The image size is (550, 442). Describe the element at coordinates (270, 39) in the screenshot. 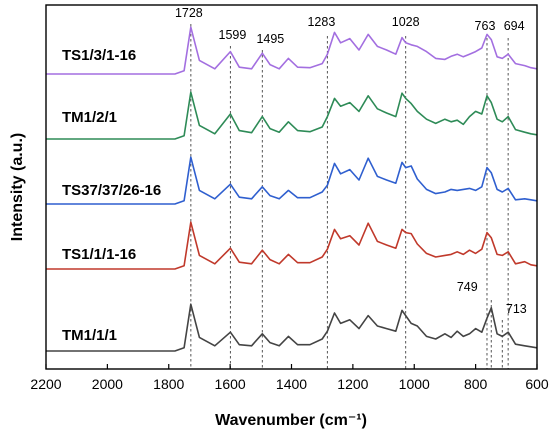

I see `peak-label: 1495` at that location.